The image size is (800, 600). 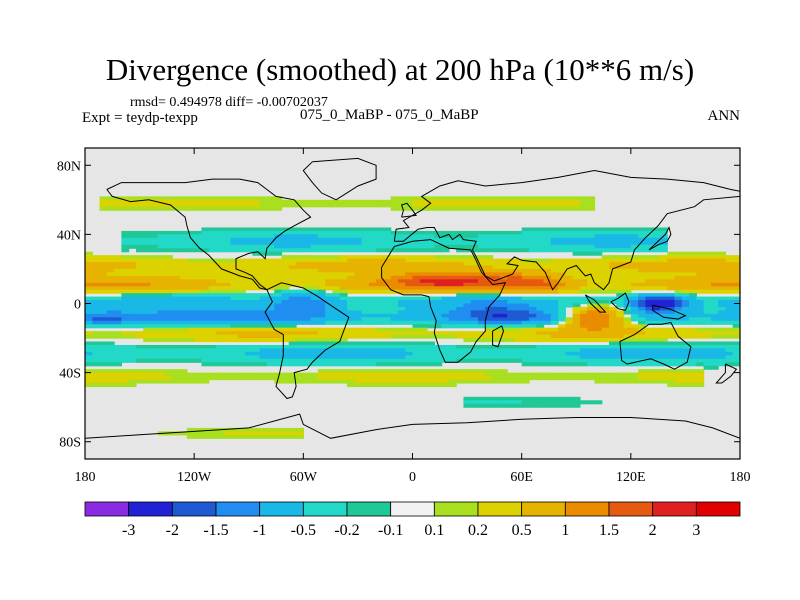 I want to click on colorbar-label: 2, so click(x=653, y=530).